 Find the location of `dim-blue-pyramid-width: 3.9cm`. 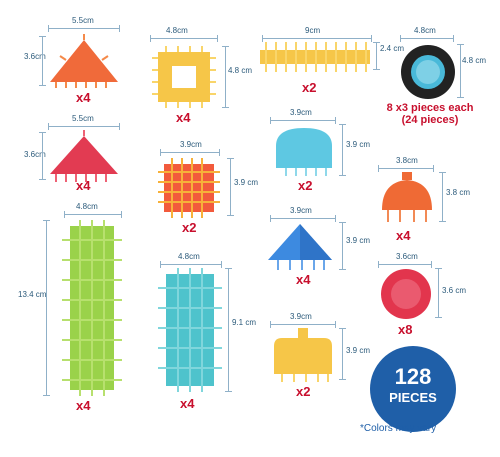

dim-blue-pyramid-width: 3.9cm is located at coordinates (301, 210).